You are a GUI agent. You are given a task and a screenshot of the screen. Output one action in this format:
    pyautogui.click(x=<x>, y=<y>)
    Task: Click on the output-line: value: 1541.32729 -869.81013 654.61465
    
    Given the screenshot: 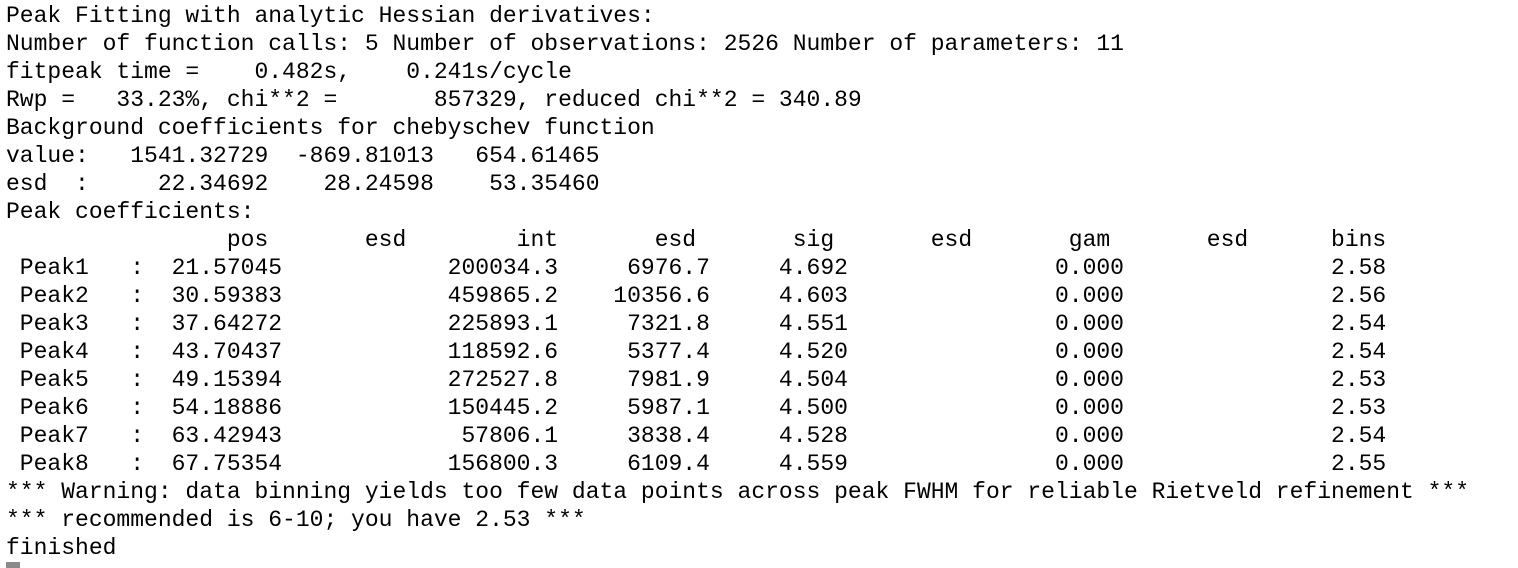 What is the action you would take?
    pyautogui.click(x=303, y=156)
    